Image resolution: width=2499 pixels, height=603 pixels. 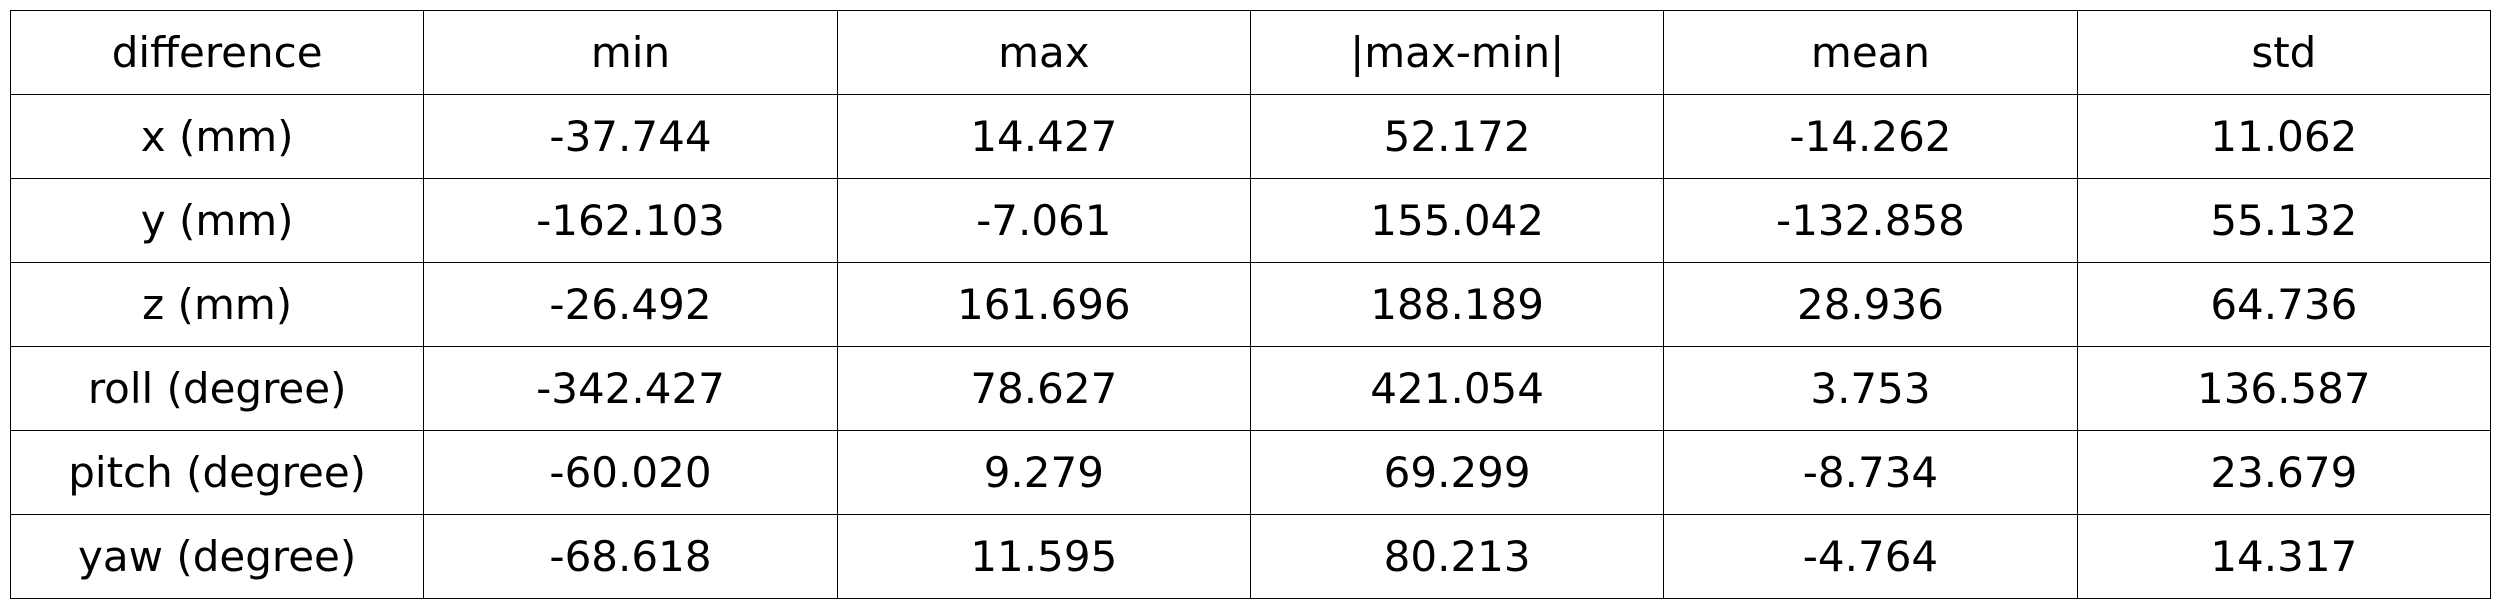 I want to click on cell-range: 188.189, so click(x=1457, y=304).